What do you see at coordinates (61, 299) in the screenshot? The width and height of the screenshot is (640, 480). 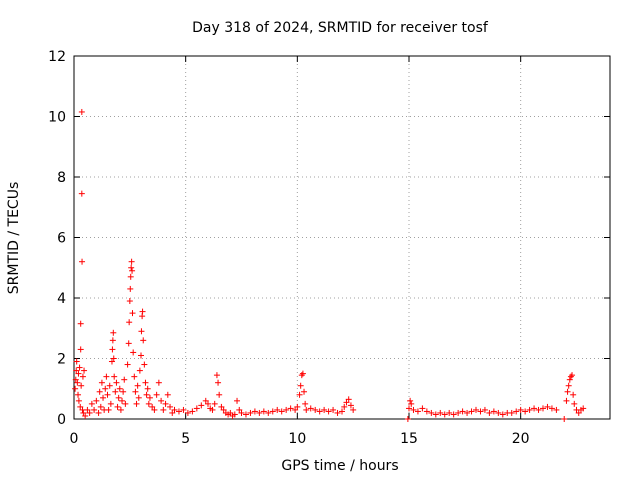 I see `y-tick-label: 4` at bounding box center [61, 299].